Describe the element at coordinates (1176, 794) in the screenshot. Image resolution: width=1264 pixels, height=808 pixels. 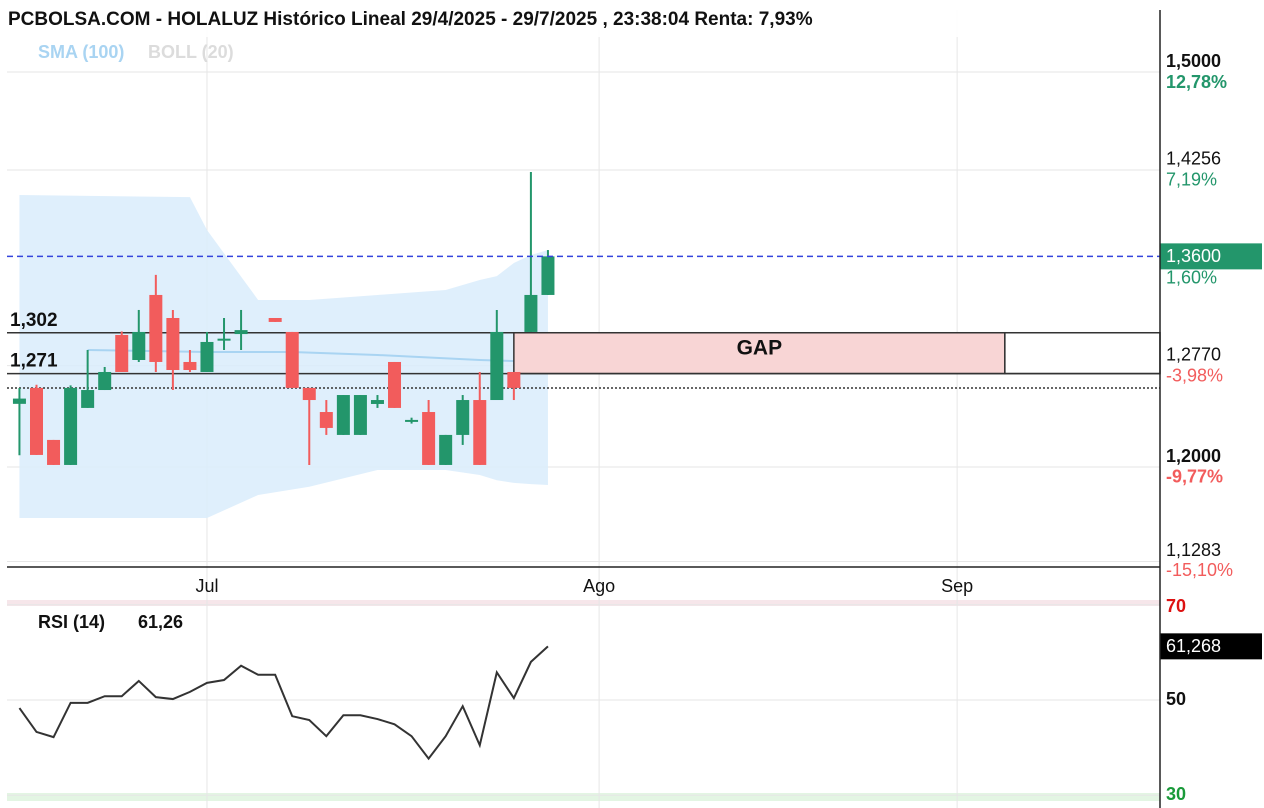
I see `rsi-tick-label: 30` at that location.